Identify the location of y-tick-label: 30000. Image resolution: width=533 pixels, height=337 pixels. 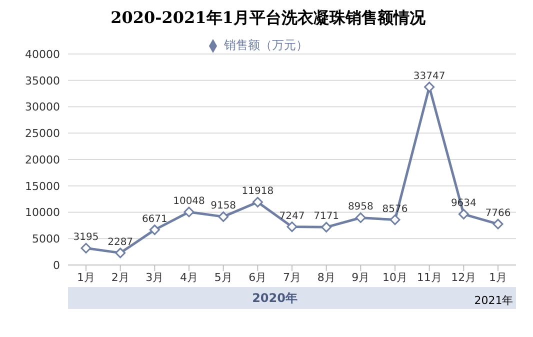
(42, 107).